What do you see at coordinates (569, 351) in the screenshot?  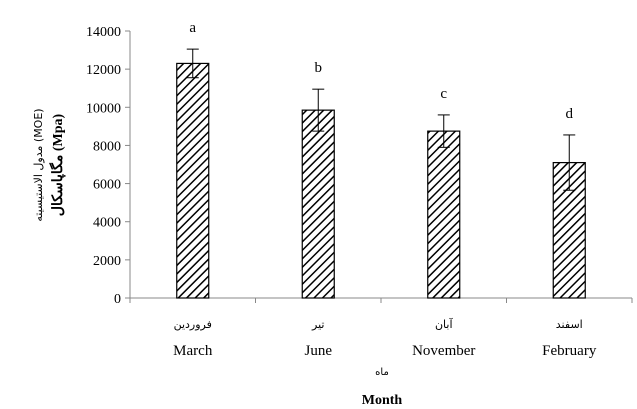 I see `x-tick-label-english: February` at bounding box center [569, 351].